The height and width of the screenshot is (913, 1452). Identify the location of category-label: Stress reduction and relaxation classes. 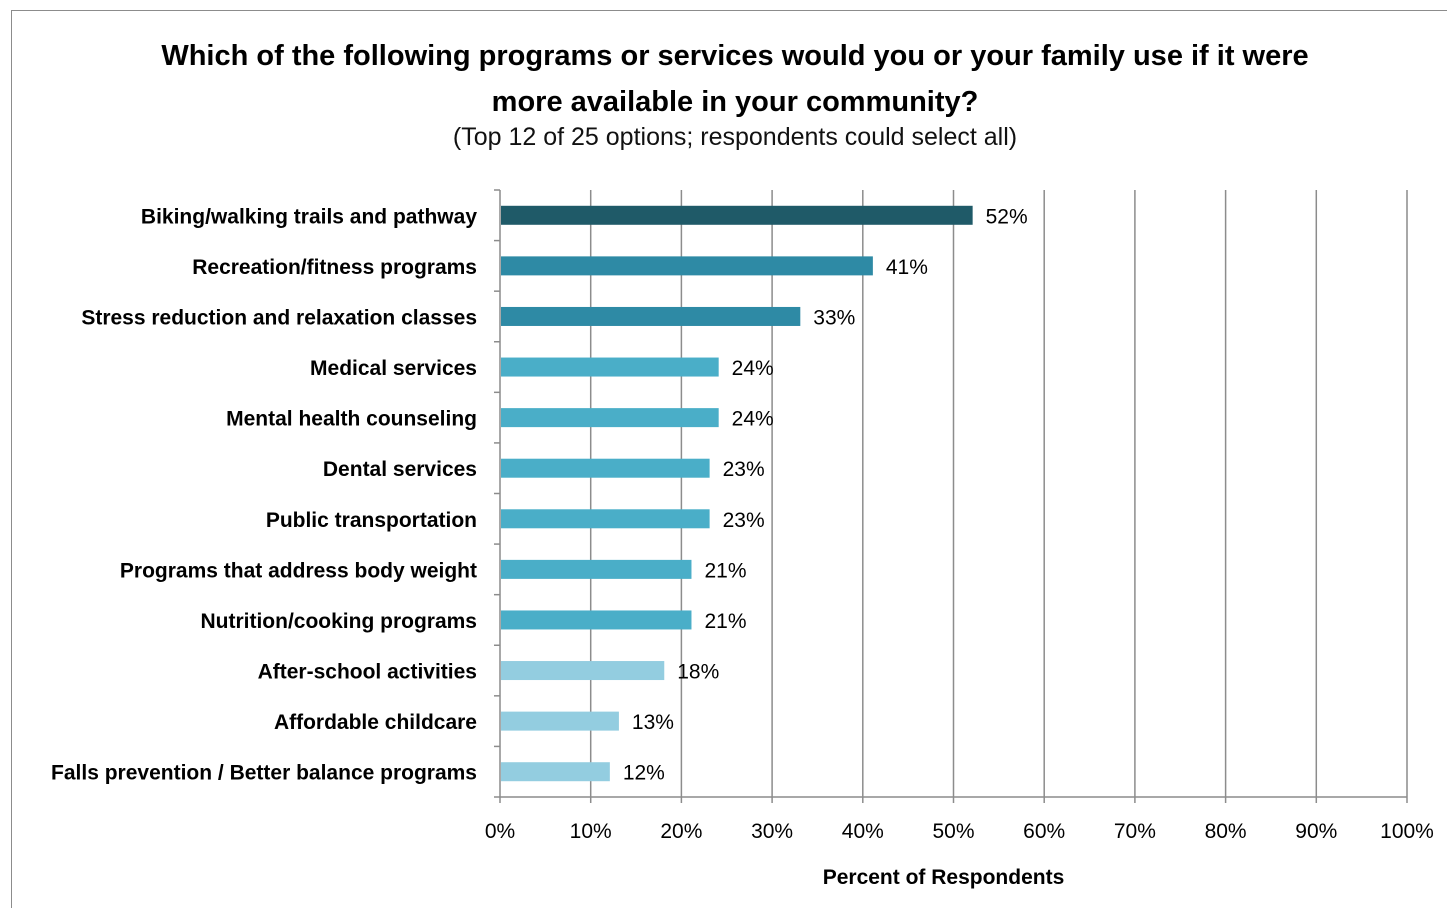
(279, 317).